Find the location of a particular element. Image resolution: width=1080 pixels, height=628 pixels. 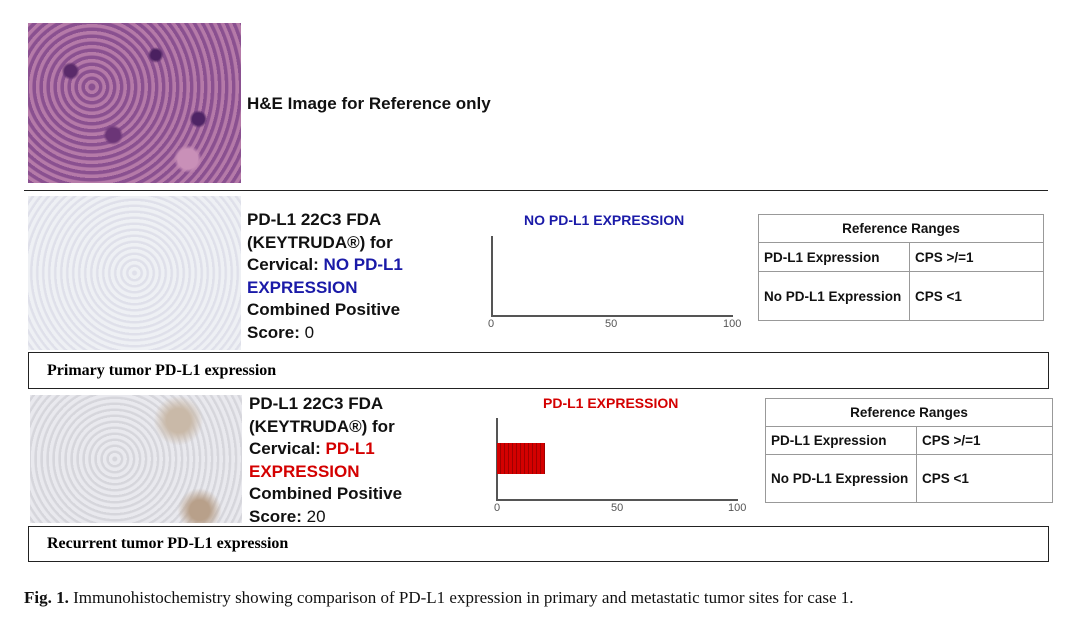

he-reference-label: H&E Image for Reference only is located at coordinates (369, 103).